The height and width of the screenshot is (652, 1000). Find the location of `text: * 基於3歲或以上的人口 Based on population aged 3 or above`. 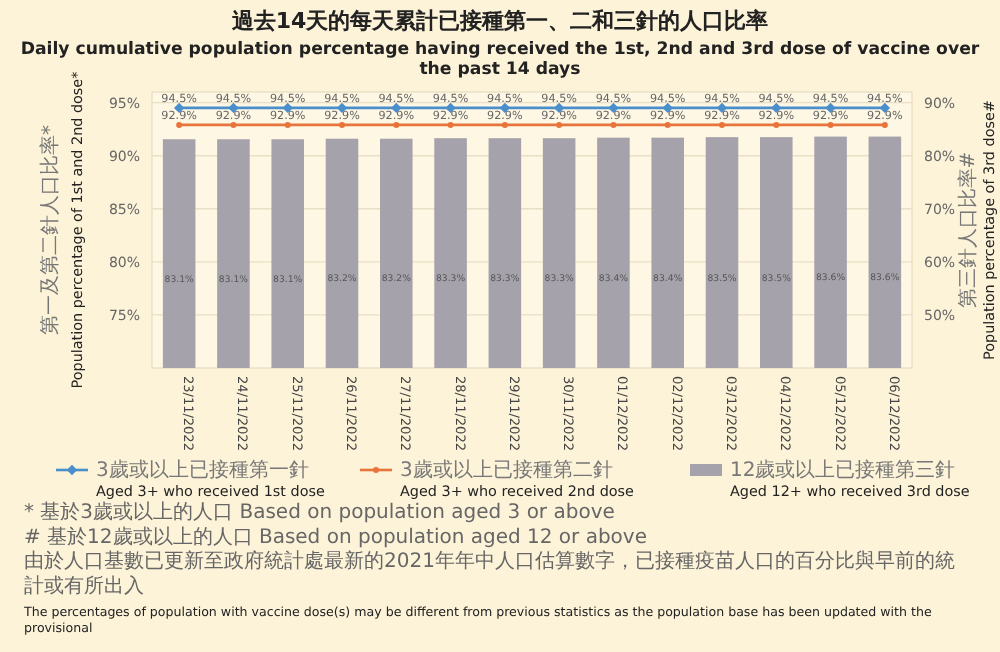

text: * 基於3歲或以上的人口 Based on population aged 3 or above is located at coordinates (319, 512).